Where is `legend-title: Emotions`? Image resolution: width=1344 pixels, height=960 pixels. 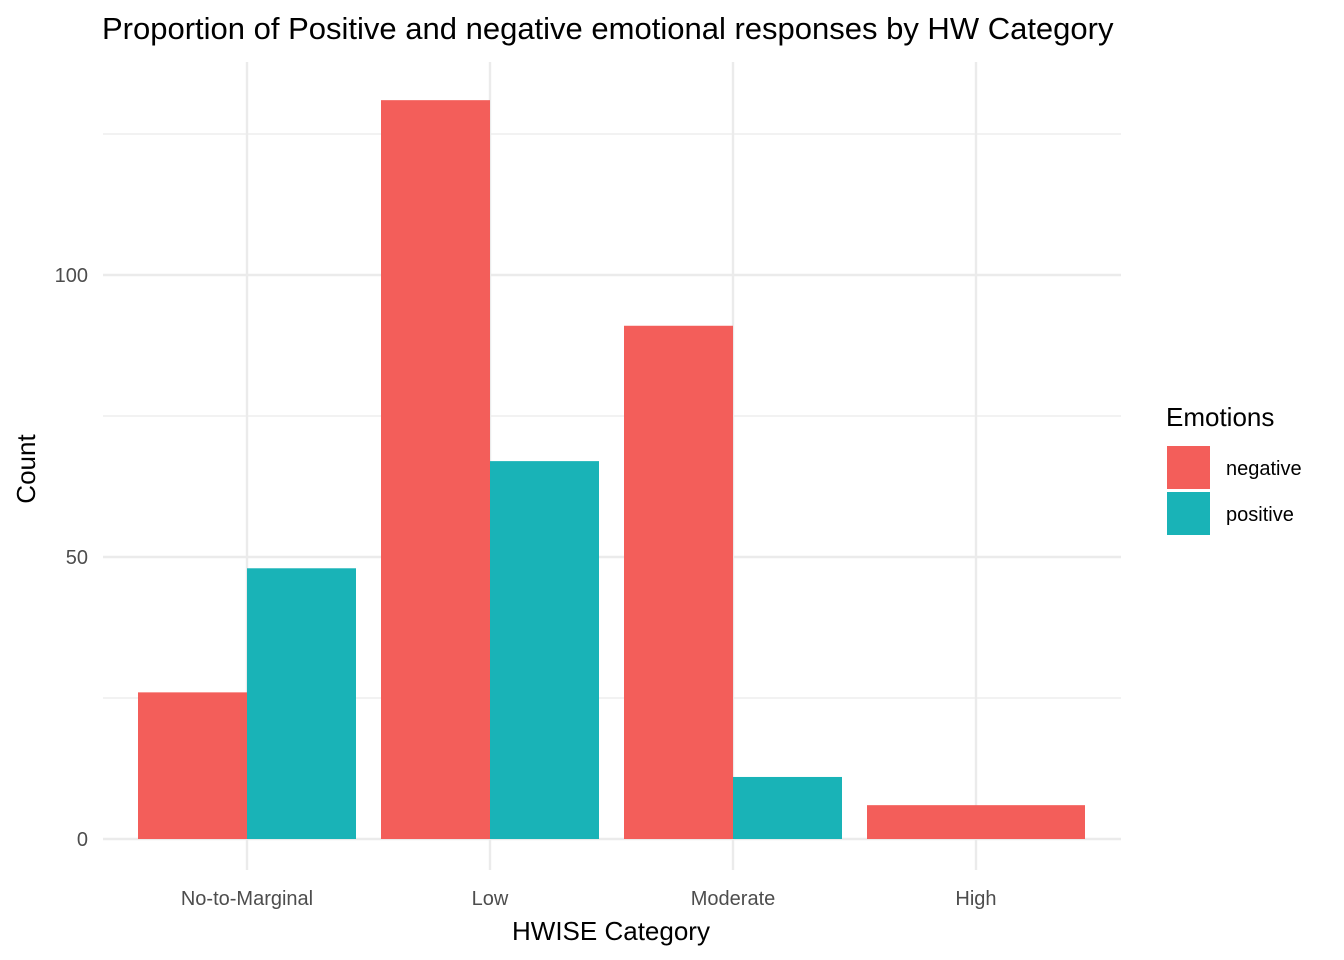
legend-title: Emotions is located at coordinates (1220, 417).